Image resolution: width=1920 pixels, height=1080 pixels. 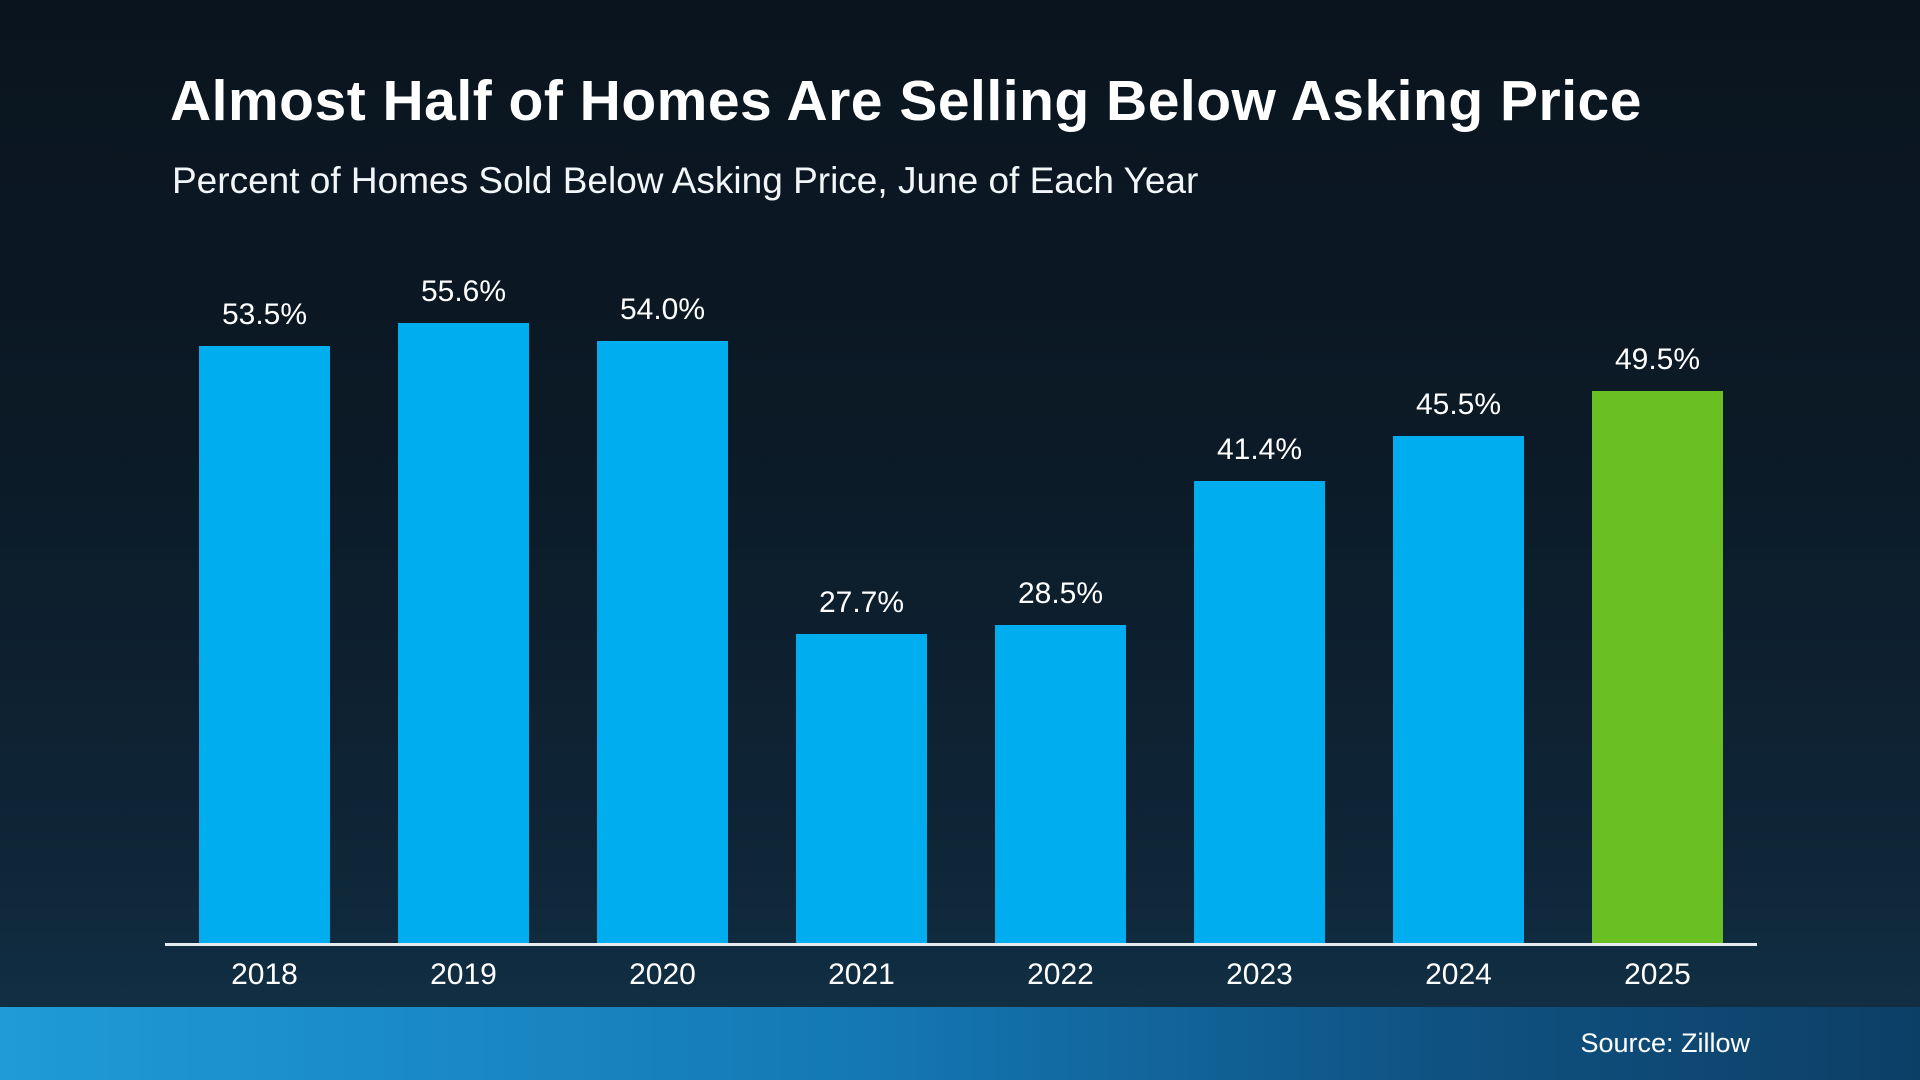 What do you see at coordinates (1458, 404) in the screenshot?
I see `bar-value-label: 45.5%` at bounding box center [1458, 404].